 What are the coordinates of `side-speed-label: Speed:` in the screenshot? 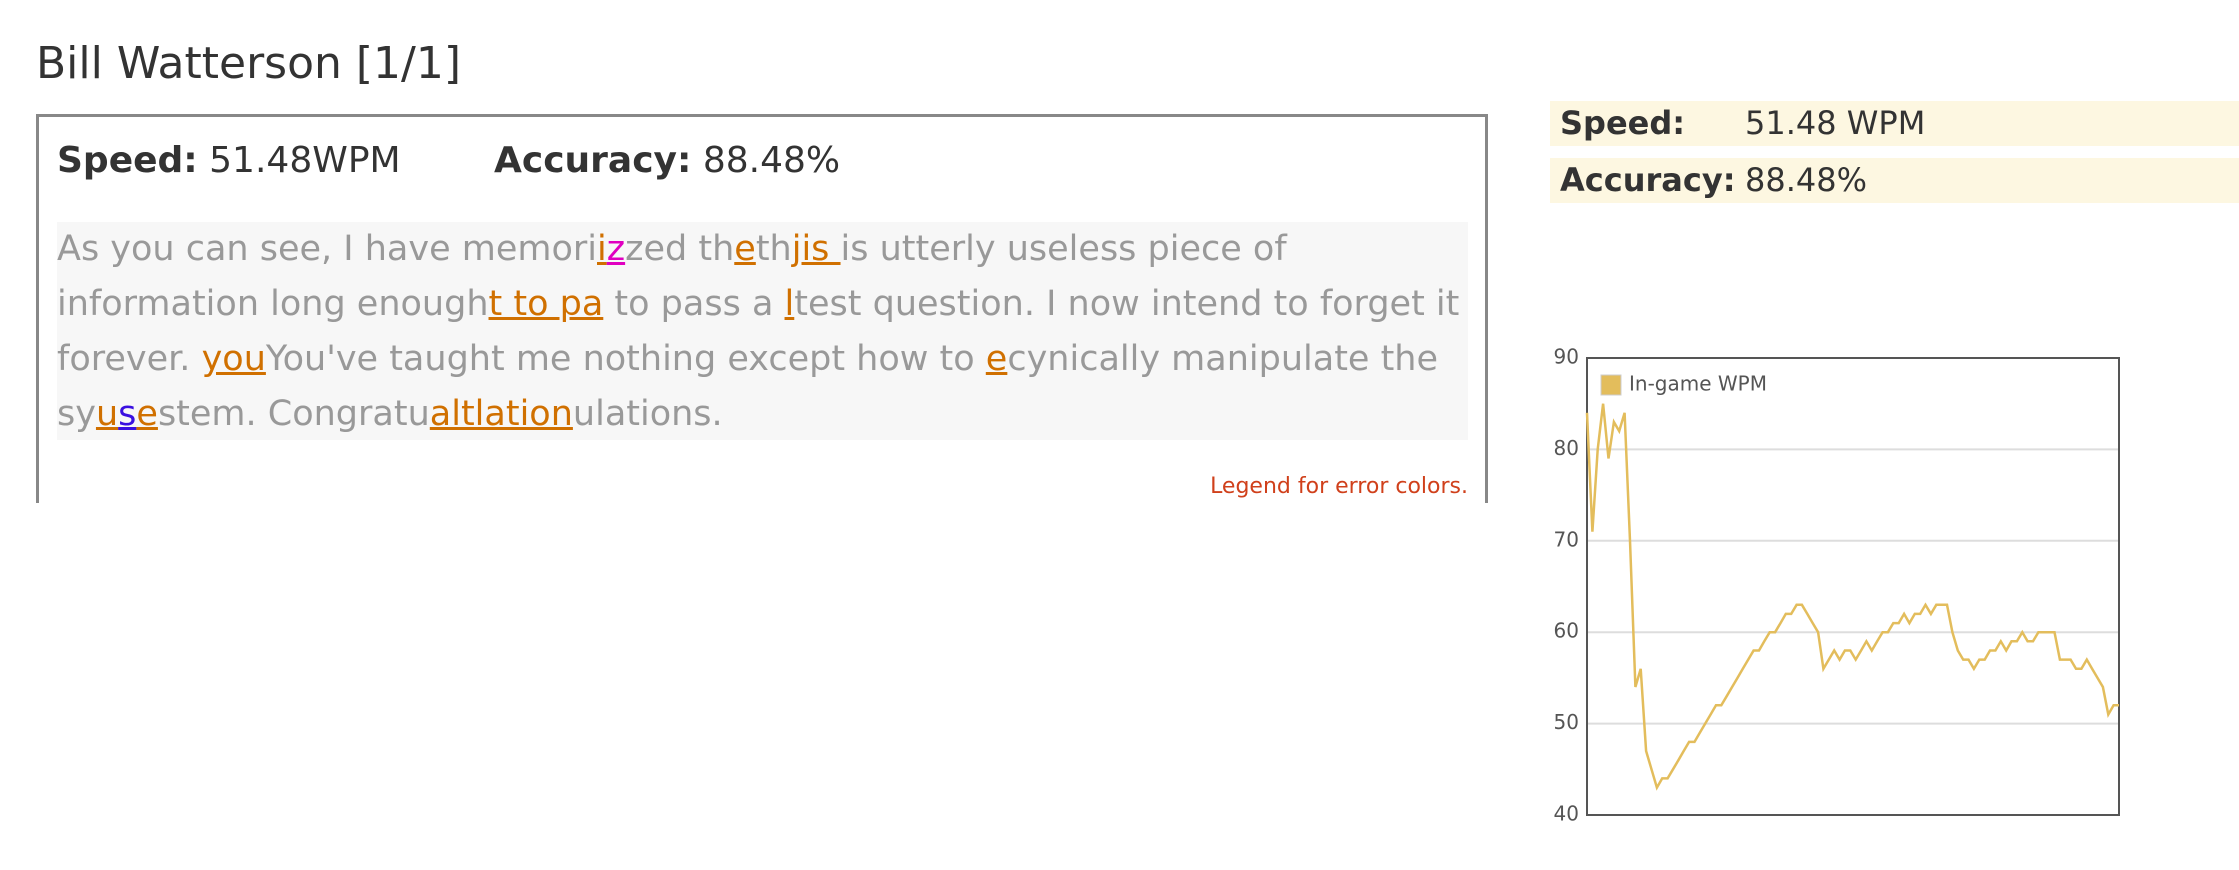 It's located at (1623, 123).